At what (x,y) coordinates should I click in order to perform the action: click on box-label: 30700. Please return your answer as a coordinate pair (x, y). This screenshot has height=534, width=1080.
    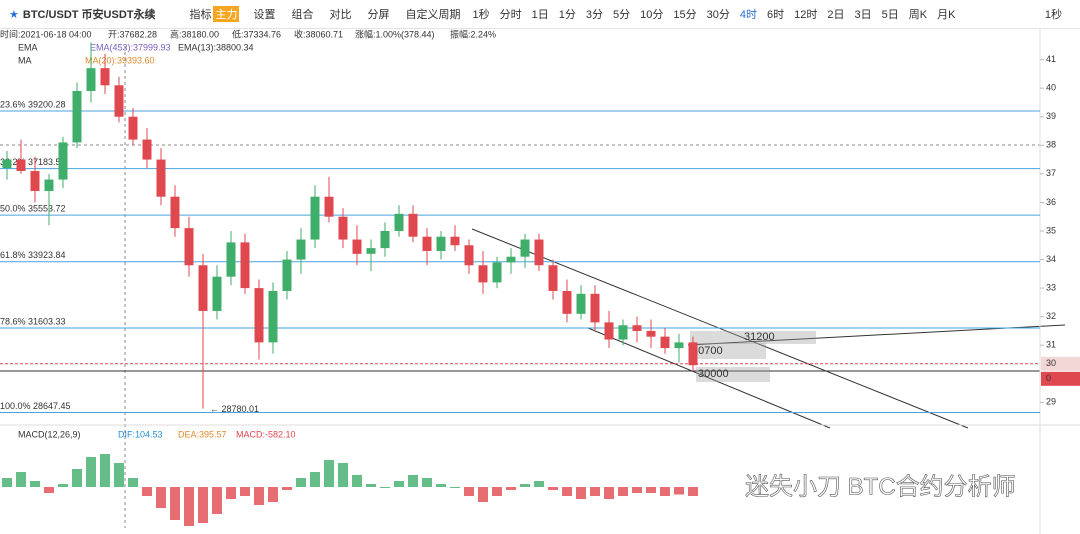
    Looking at the image, I should click on (707, 351).